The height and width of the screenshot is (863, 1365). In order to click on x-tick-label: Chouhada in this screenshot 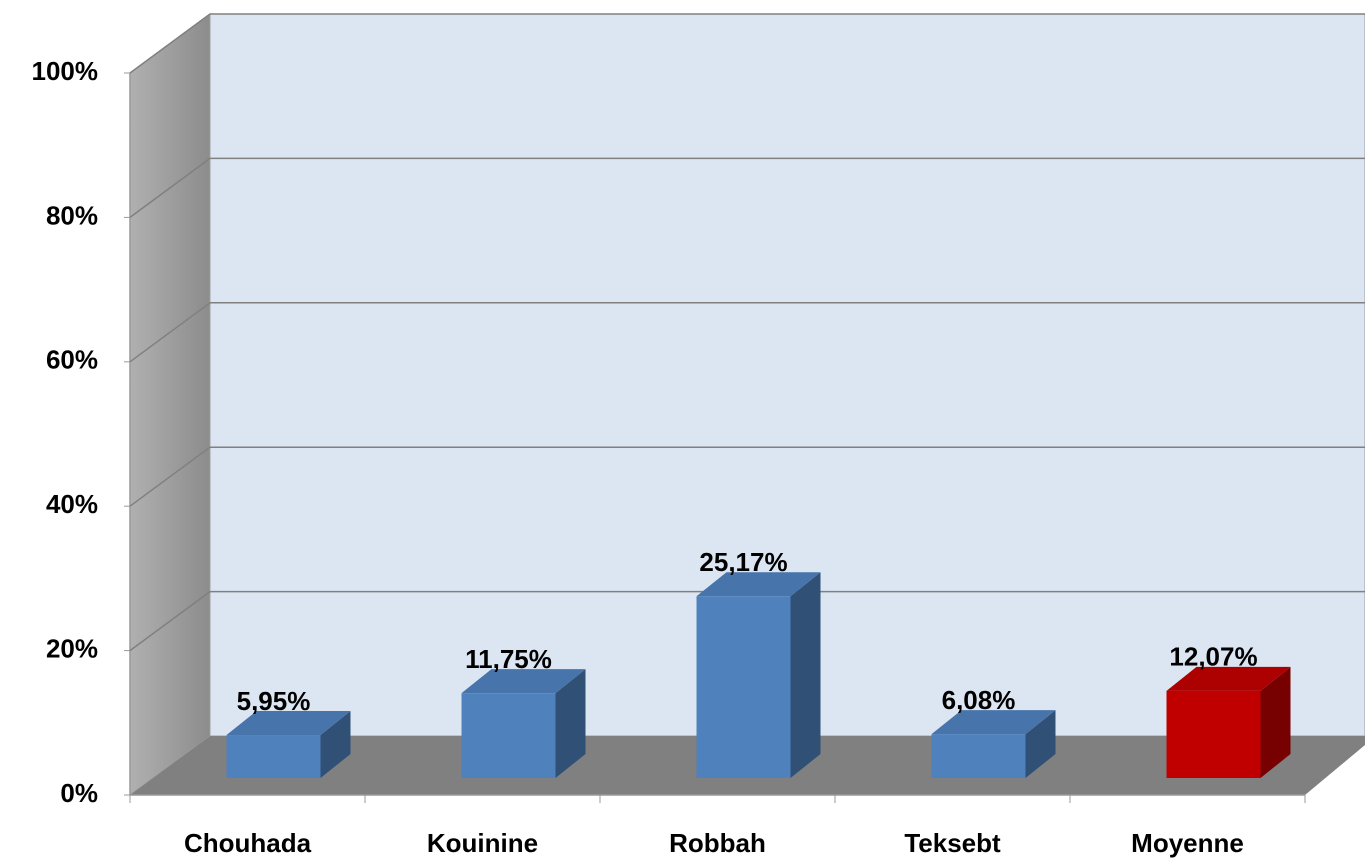, I will do `click(248, 843)`.